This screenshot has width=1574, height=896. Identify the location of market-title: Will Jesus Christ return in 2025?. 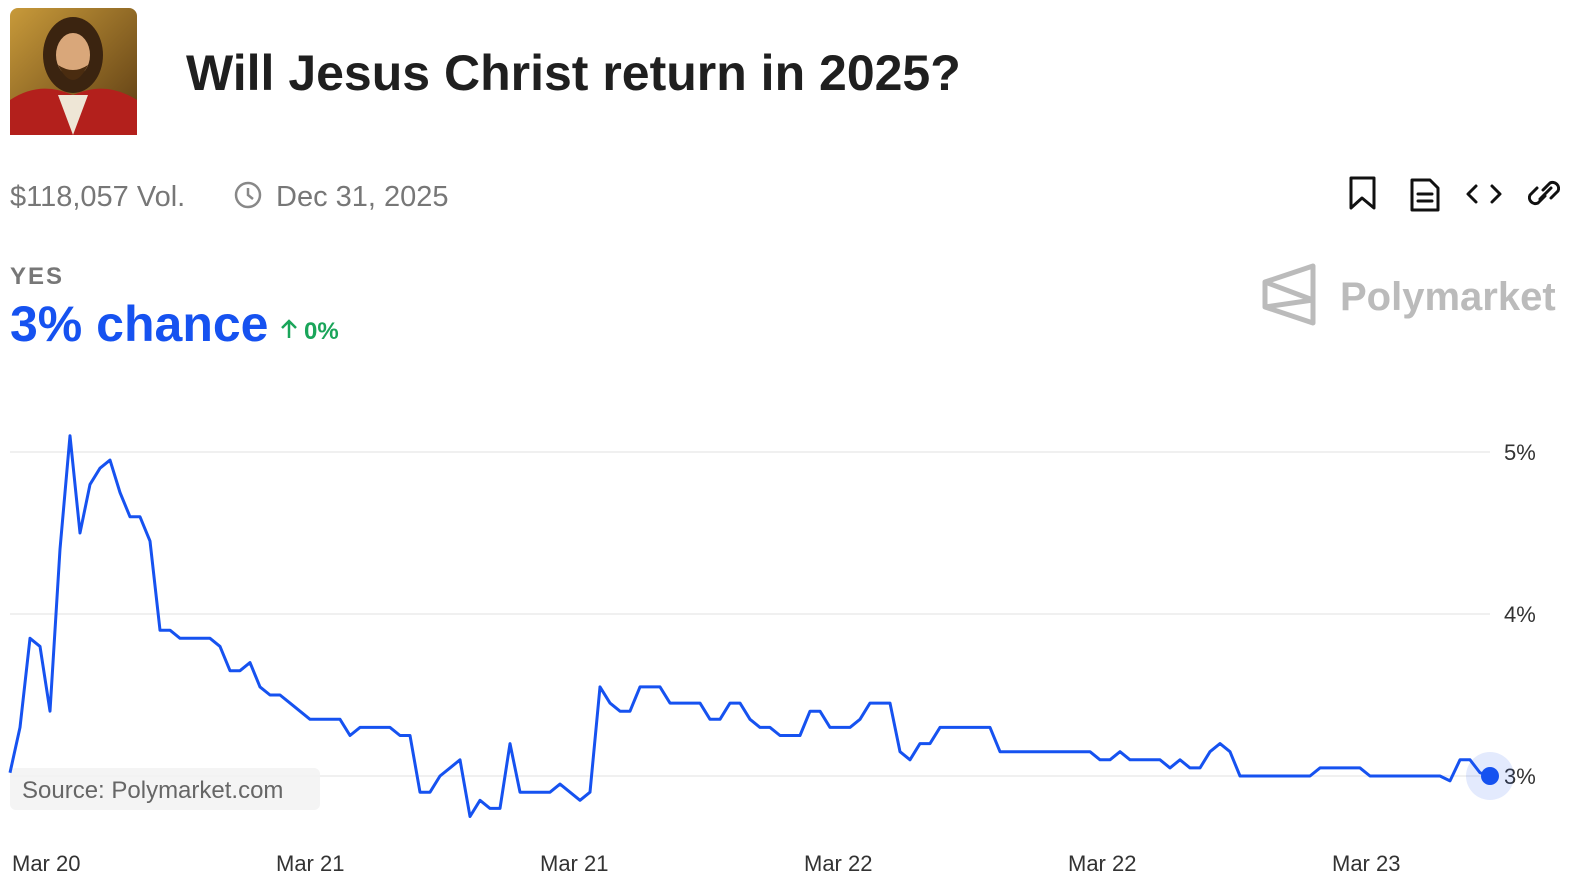
(573, 73).